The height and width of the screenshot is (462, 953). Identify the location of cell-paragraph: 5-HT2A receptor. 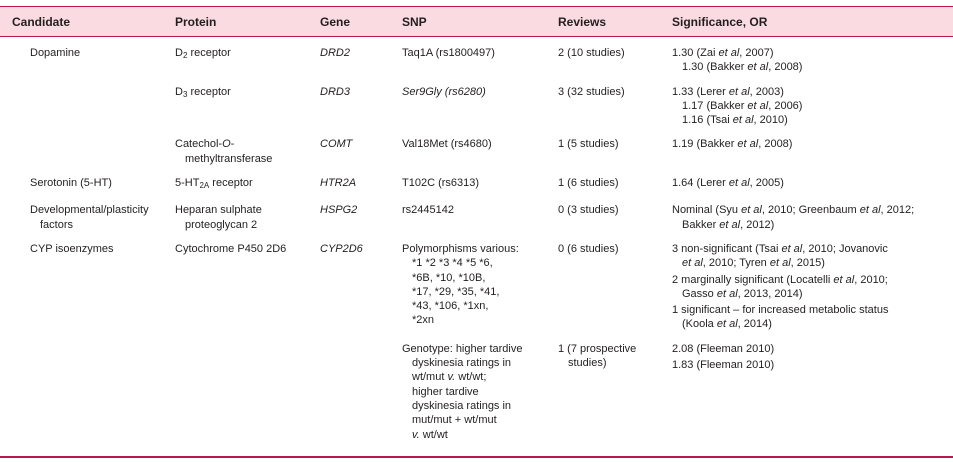
(241, 184).